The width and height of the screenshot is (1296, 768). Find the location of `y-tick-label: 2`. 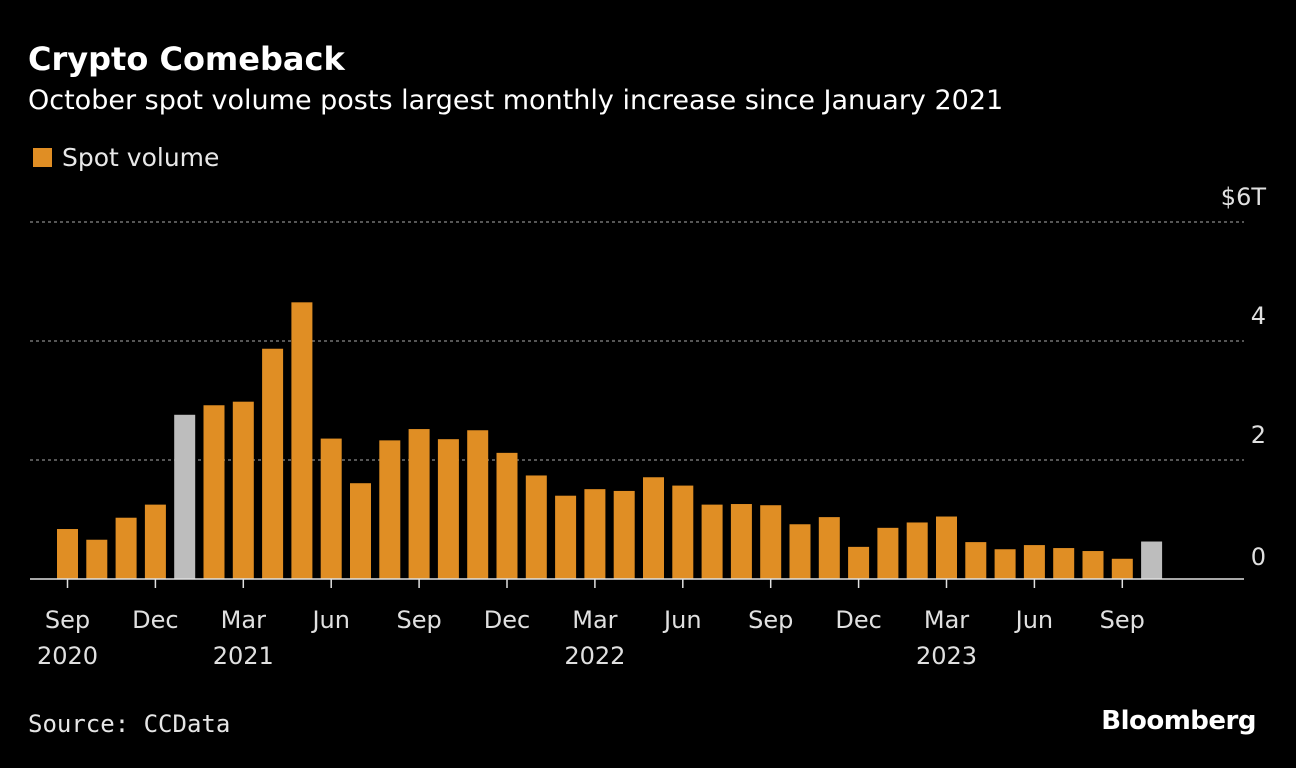

y-tick-label: 2 is located at coordinates (1258, 435).